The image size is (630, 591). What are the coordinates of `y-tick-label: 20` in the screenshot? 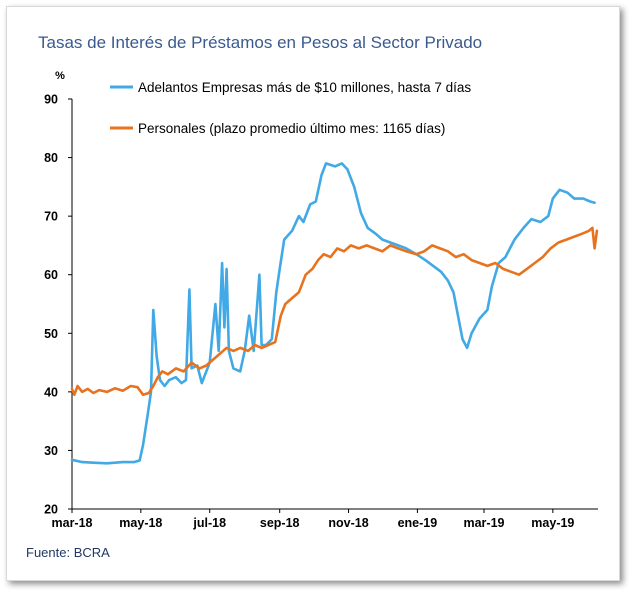 It's located at (51, 510).